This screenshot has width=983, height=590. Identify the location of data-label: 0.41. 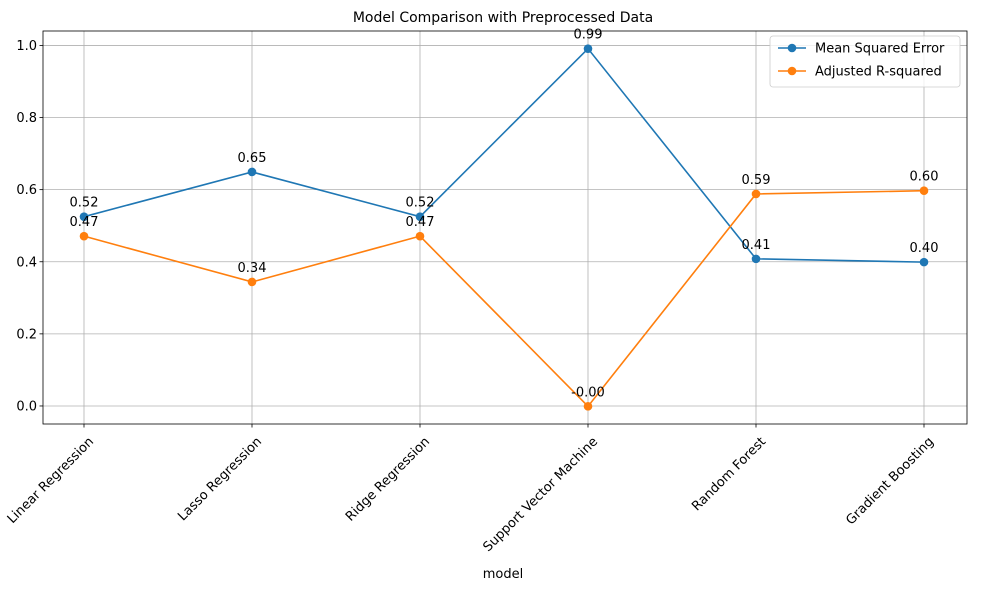
(756, 245).